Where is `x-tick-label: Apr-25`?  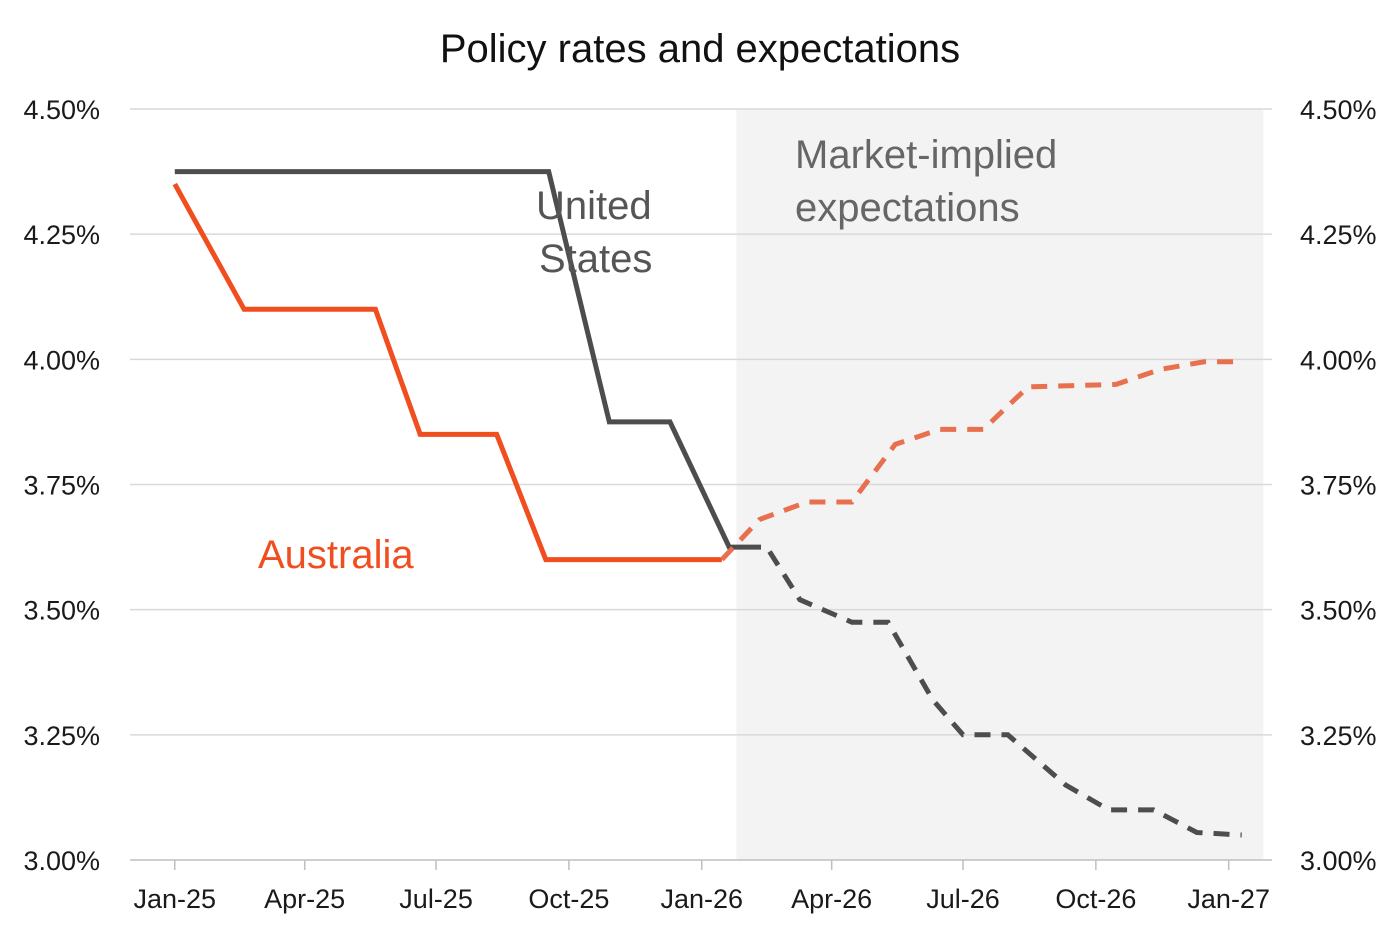
x-tick-label: Apr-25 is located at coordinates (304, 899).